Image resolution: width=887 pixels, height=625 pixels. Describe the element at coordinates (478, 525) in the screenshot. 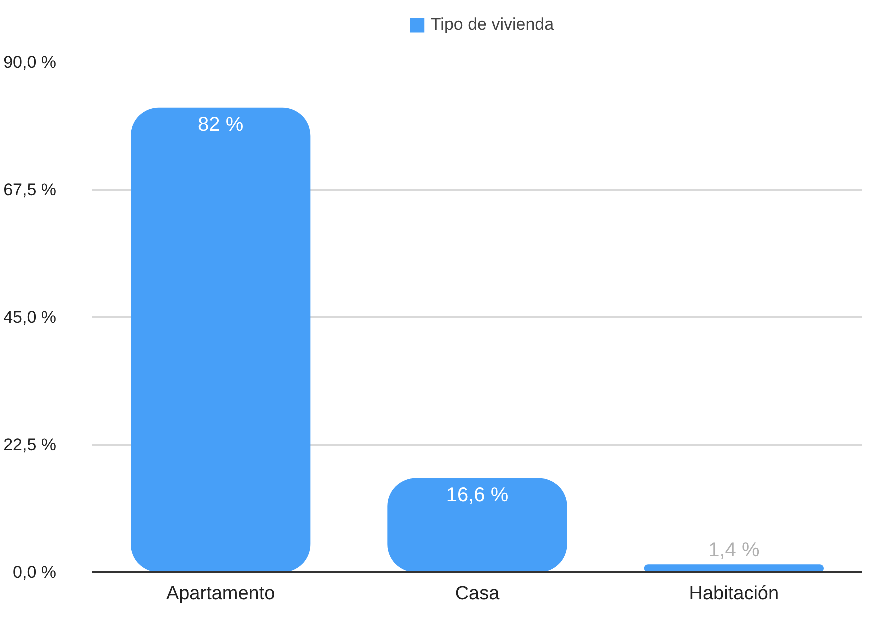

I see `bar` at that location.